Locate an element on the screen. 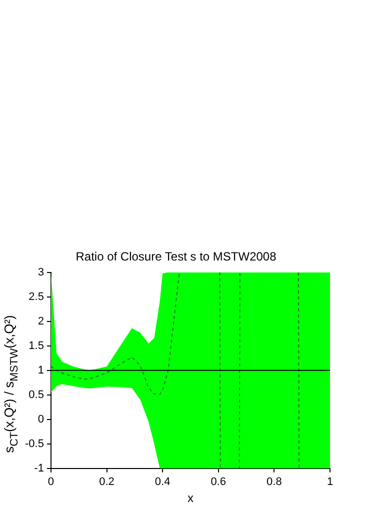 The width and height of the screenshot is (392, 508). x-tick-label: 0 is located at coordinates (51, 482).